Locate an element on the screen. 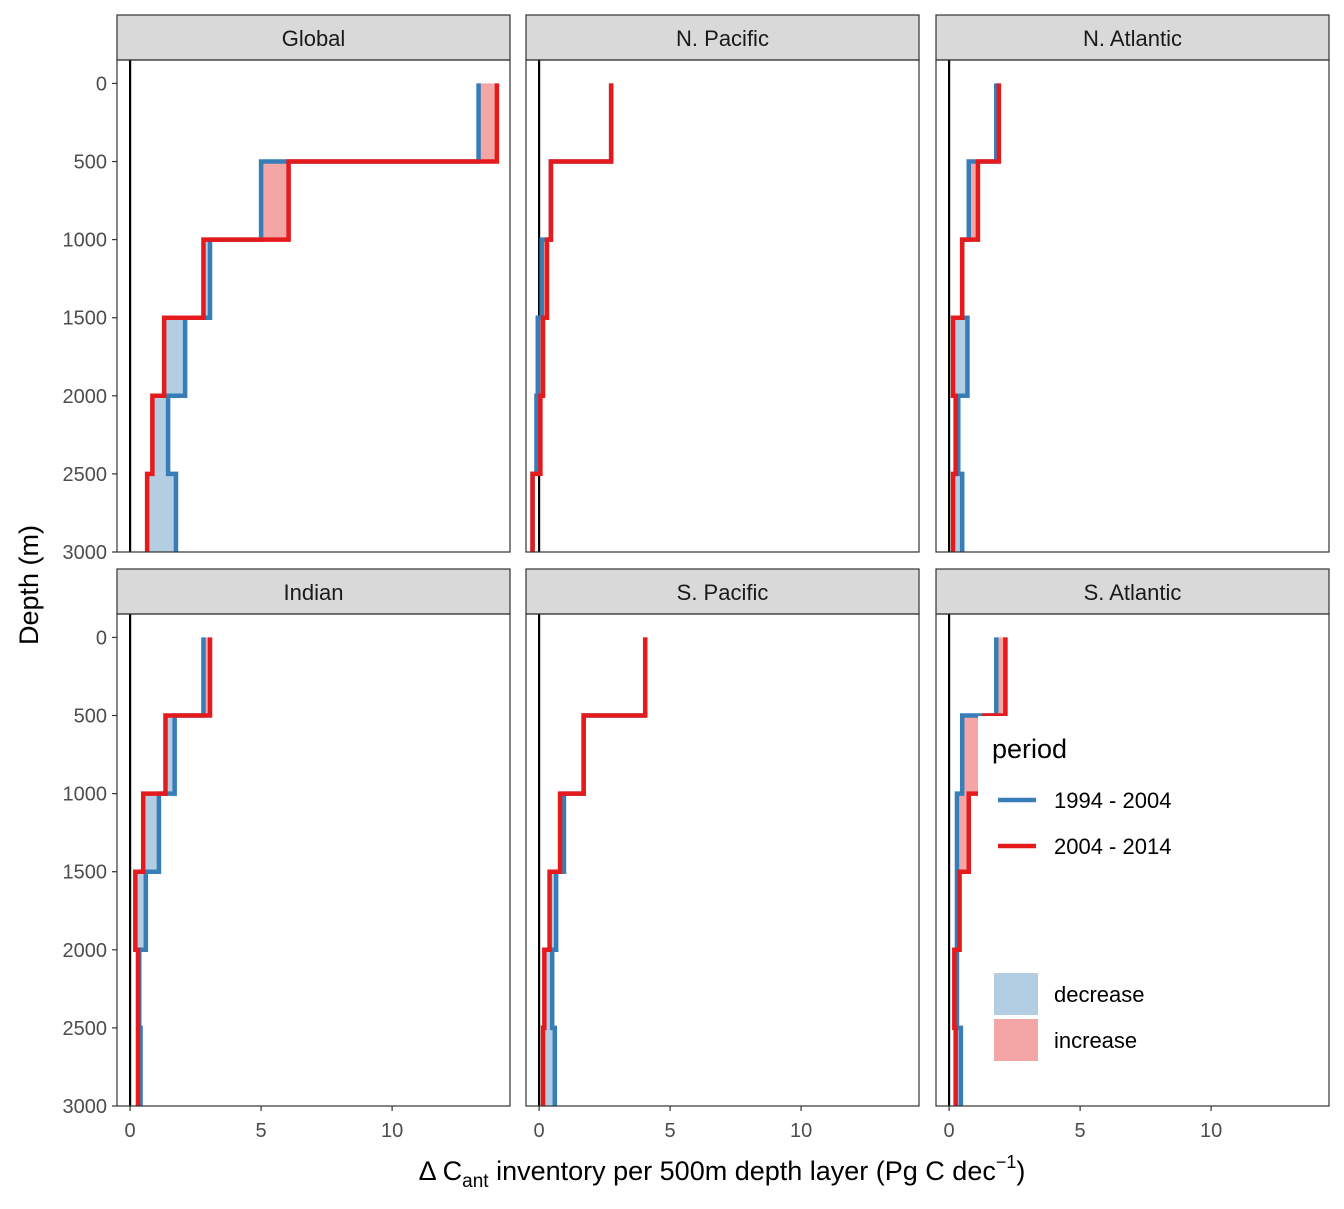 The height and width of the screenshot is (1209, 1344). panel-strip-label: S. Pacific is located at coordinates (723, 592).